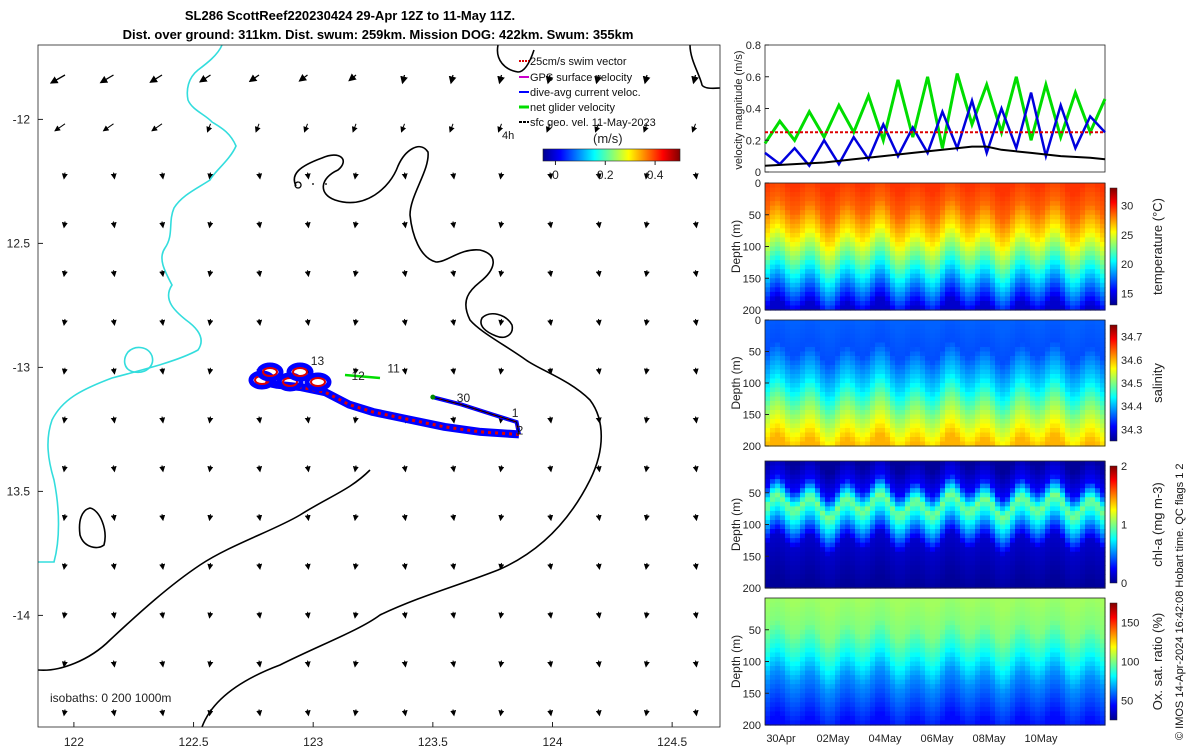 This screenshot has width=1200, height=750. What do you see at coordinates (581, 78) in the screenshot?
I see `legend-gps-label: GPS surface velocity` at bounding box center [581, 78].